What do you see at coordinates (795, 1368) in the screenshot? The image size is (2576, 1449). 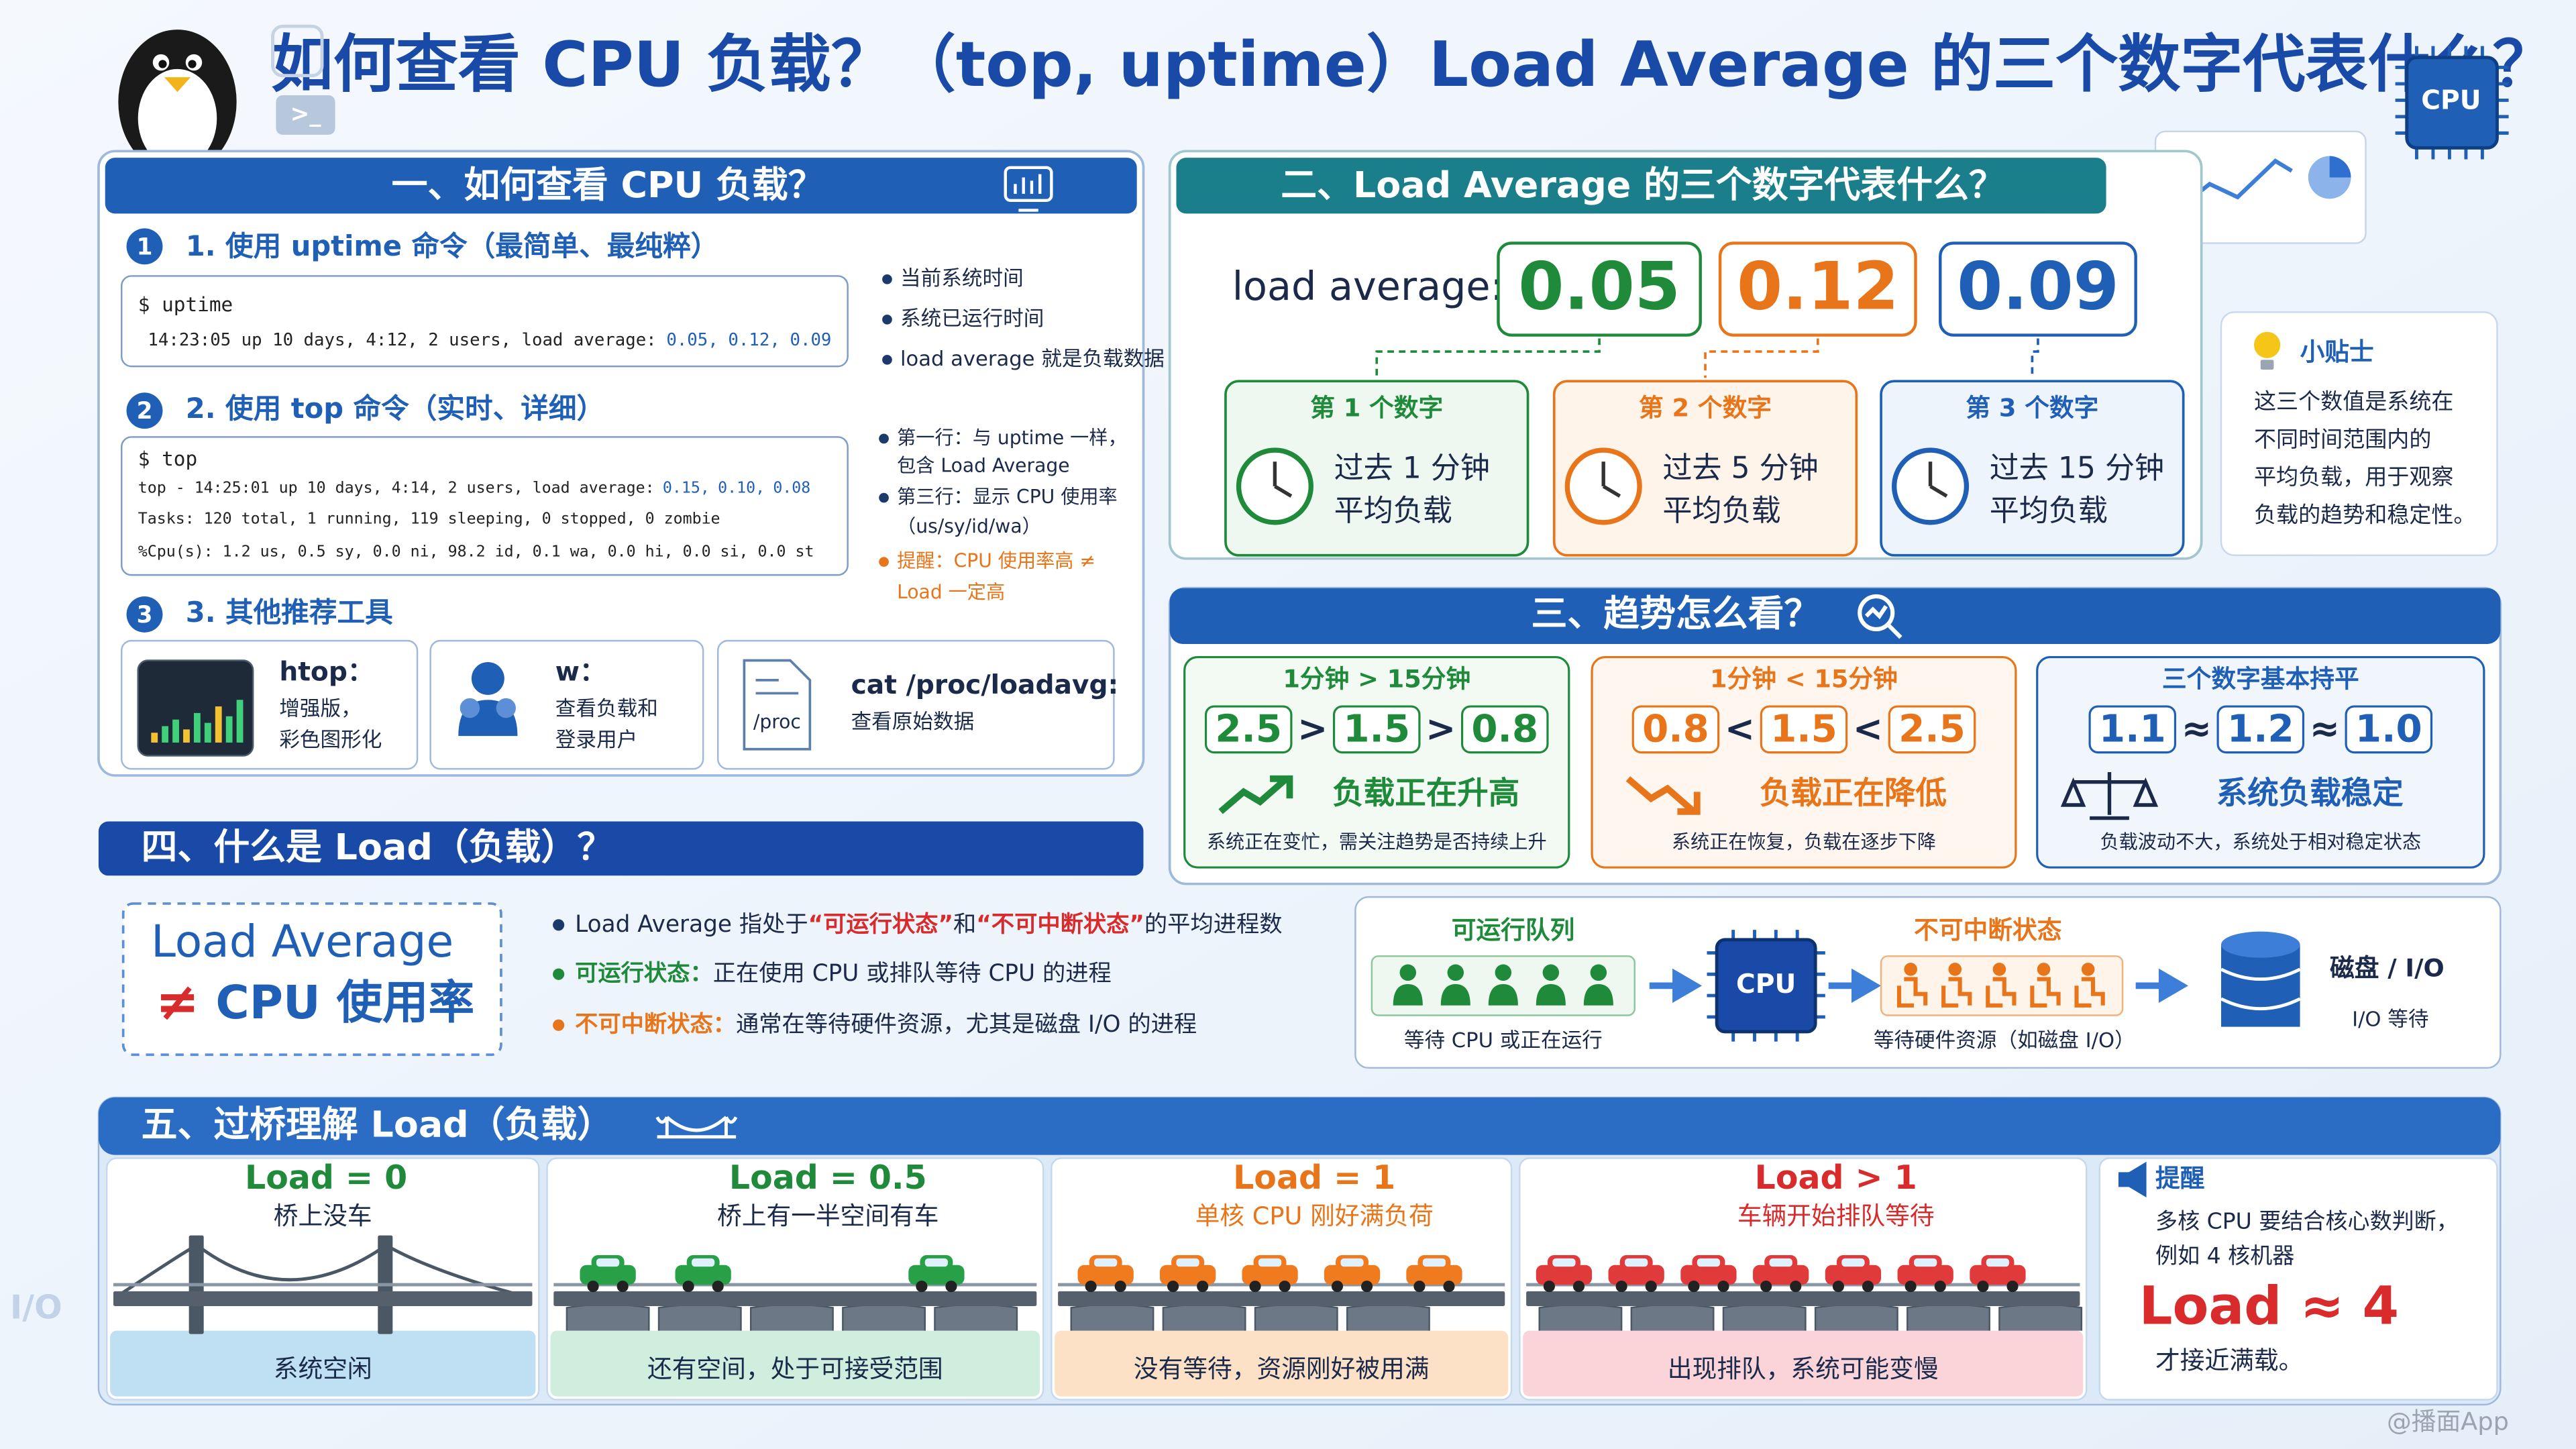 I see `label: 还有空间，处于可接受范围` at bounding box center [795, 1368].